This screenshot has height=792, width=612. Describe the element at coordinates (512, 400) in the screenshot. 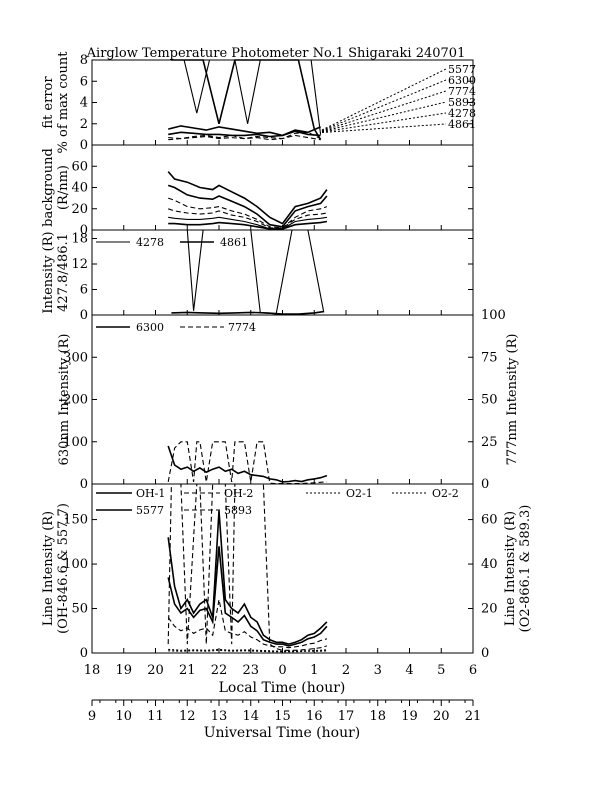

I see `y-axis-label-right: 777nm Intensity (R)` at that location.